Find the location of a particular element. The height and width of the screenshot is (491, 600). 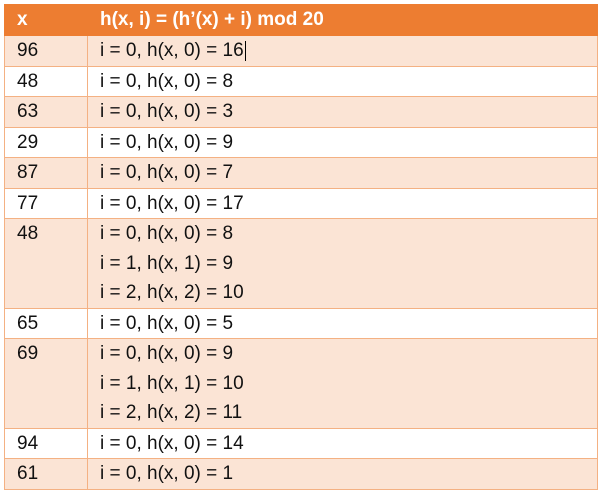

header-h: h(x, i) = (h’(x) + i) mod 20 is located at coordinates (342, 20).